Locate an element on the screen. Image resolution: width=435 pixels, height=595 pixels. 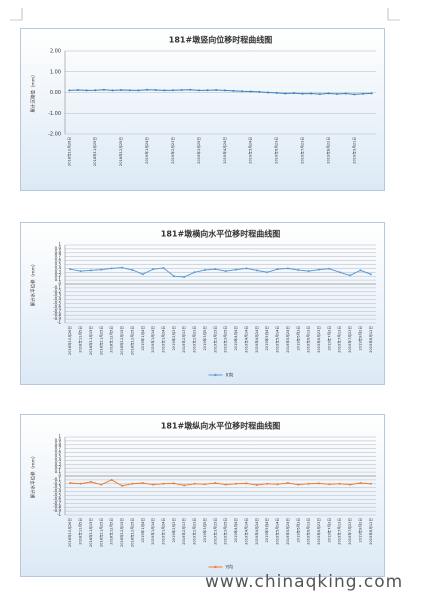
y-tick-label: -0.6 is located at coordinates (57, 498).